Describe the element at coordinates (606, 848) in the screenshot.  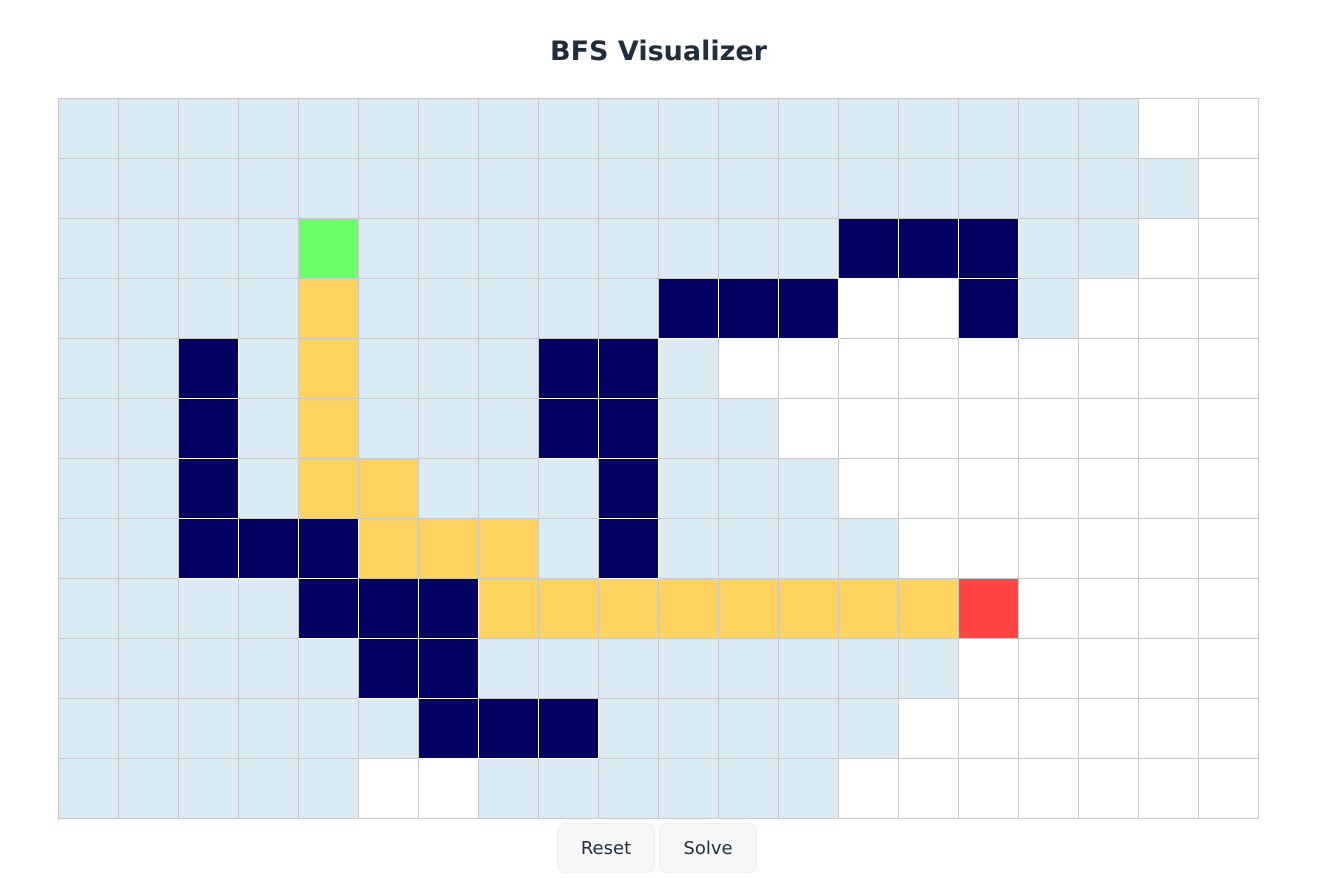
I see `reset-button: Reset` at that location.